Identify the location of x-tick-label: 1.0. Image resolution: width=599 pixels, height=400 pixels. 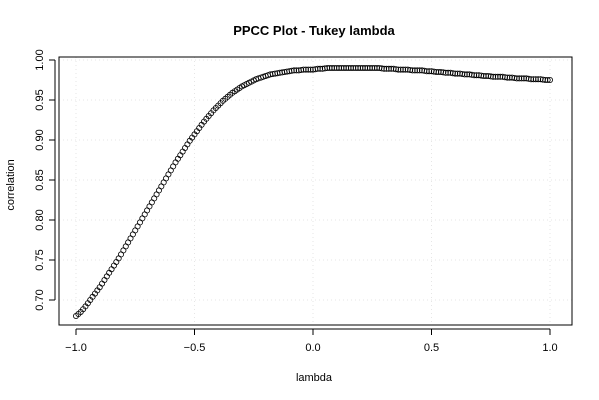
(549, 348).